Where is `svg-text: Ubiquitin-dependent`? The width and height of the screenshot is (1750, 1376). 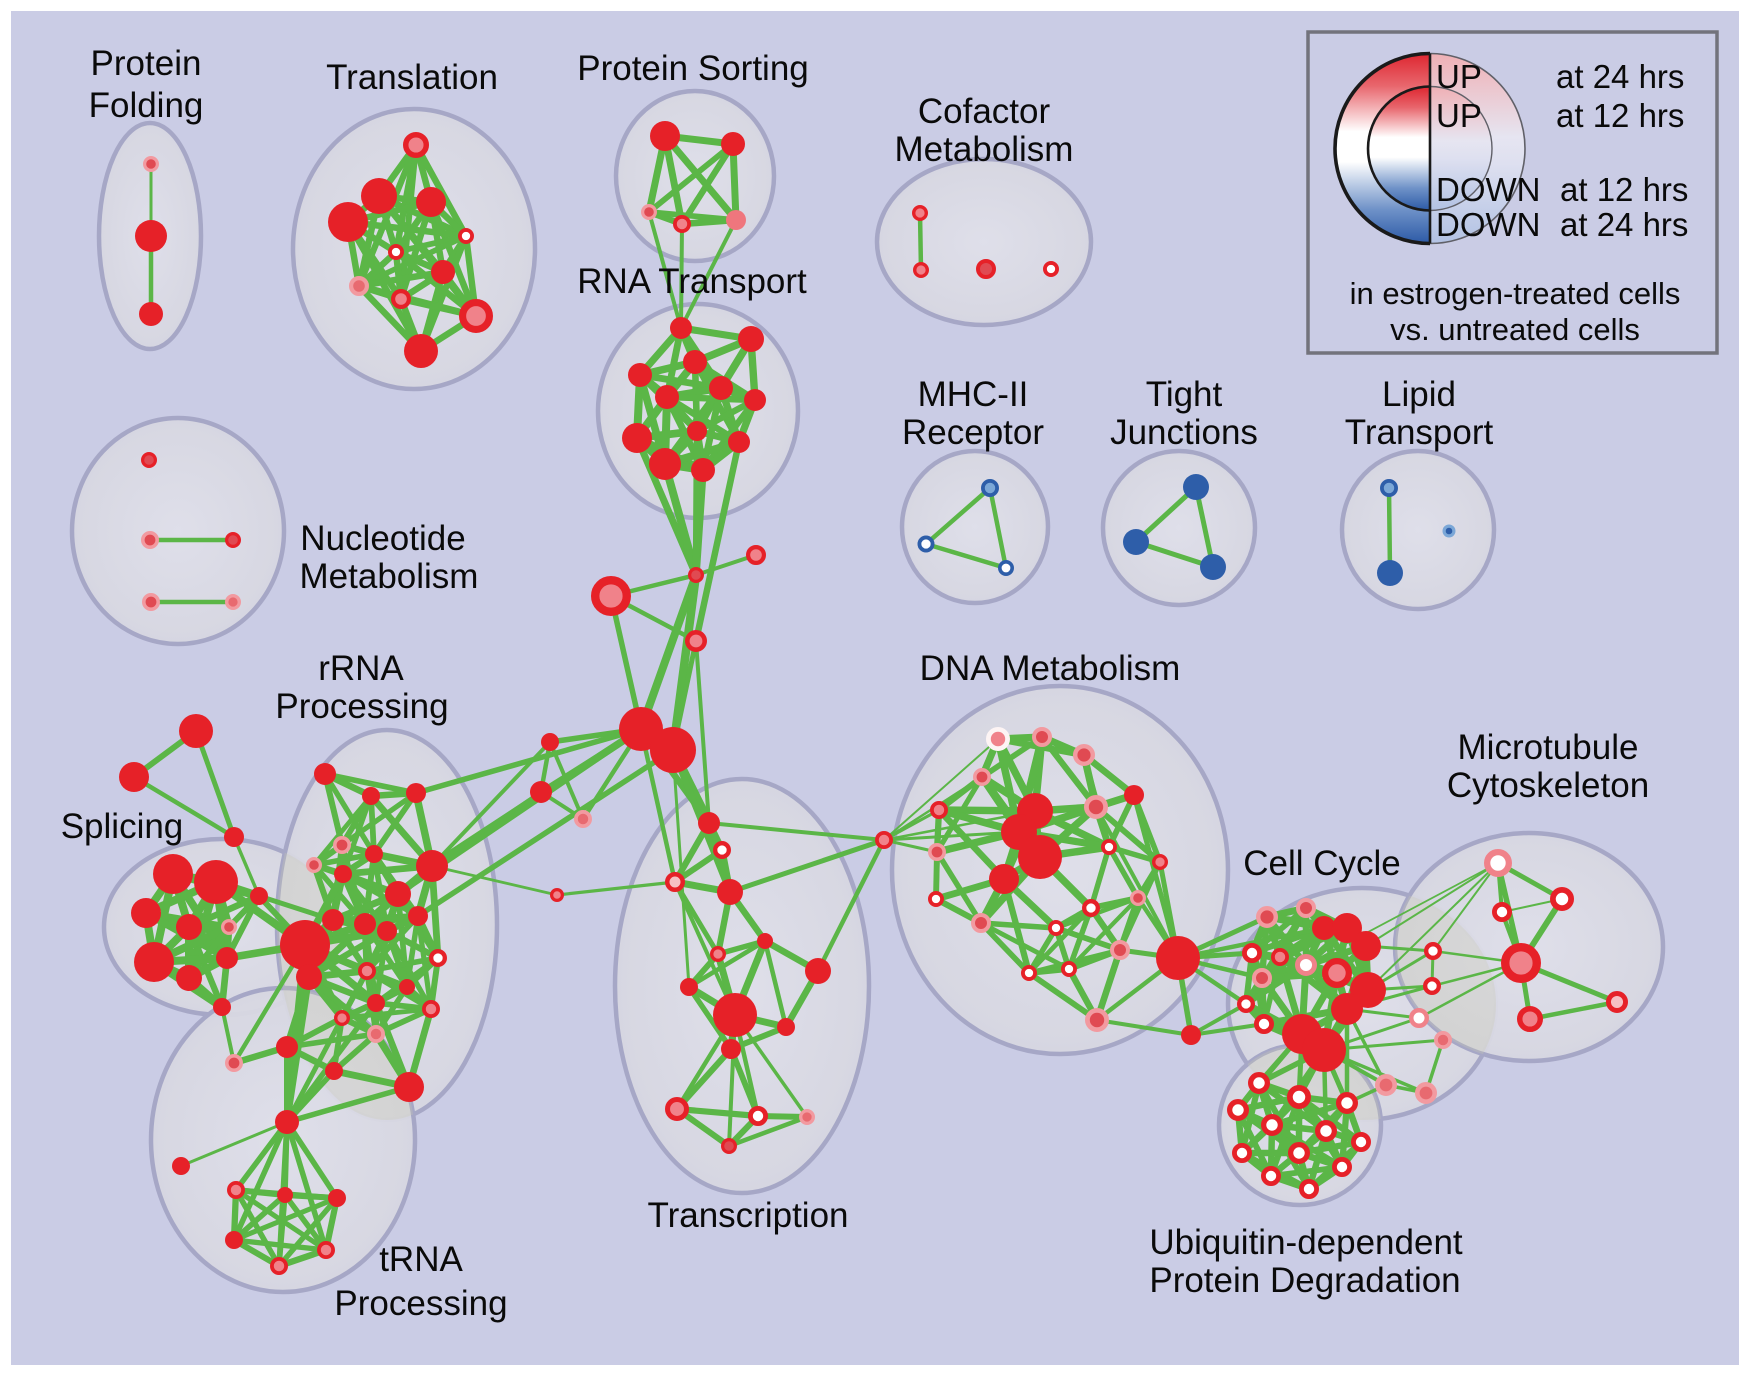
svg-text: Ubiquitin-dependent is located at coordinates (1306, 1242).